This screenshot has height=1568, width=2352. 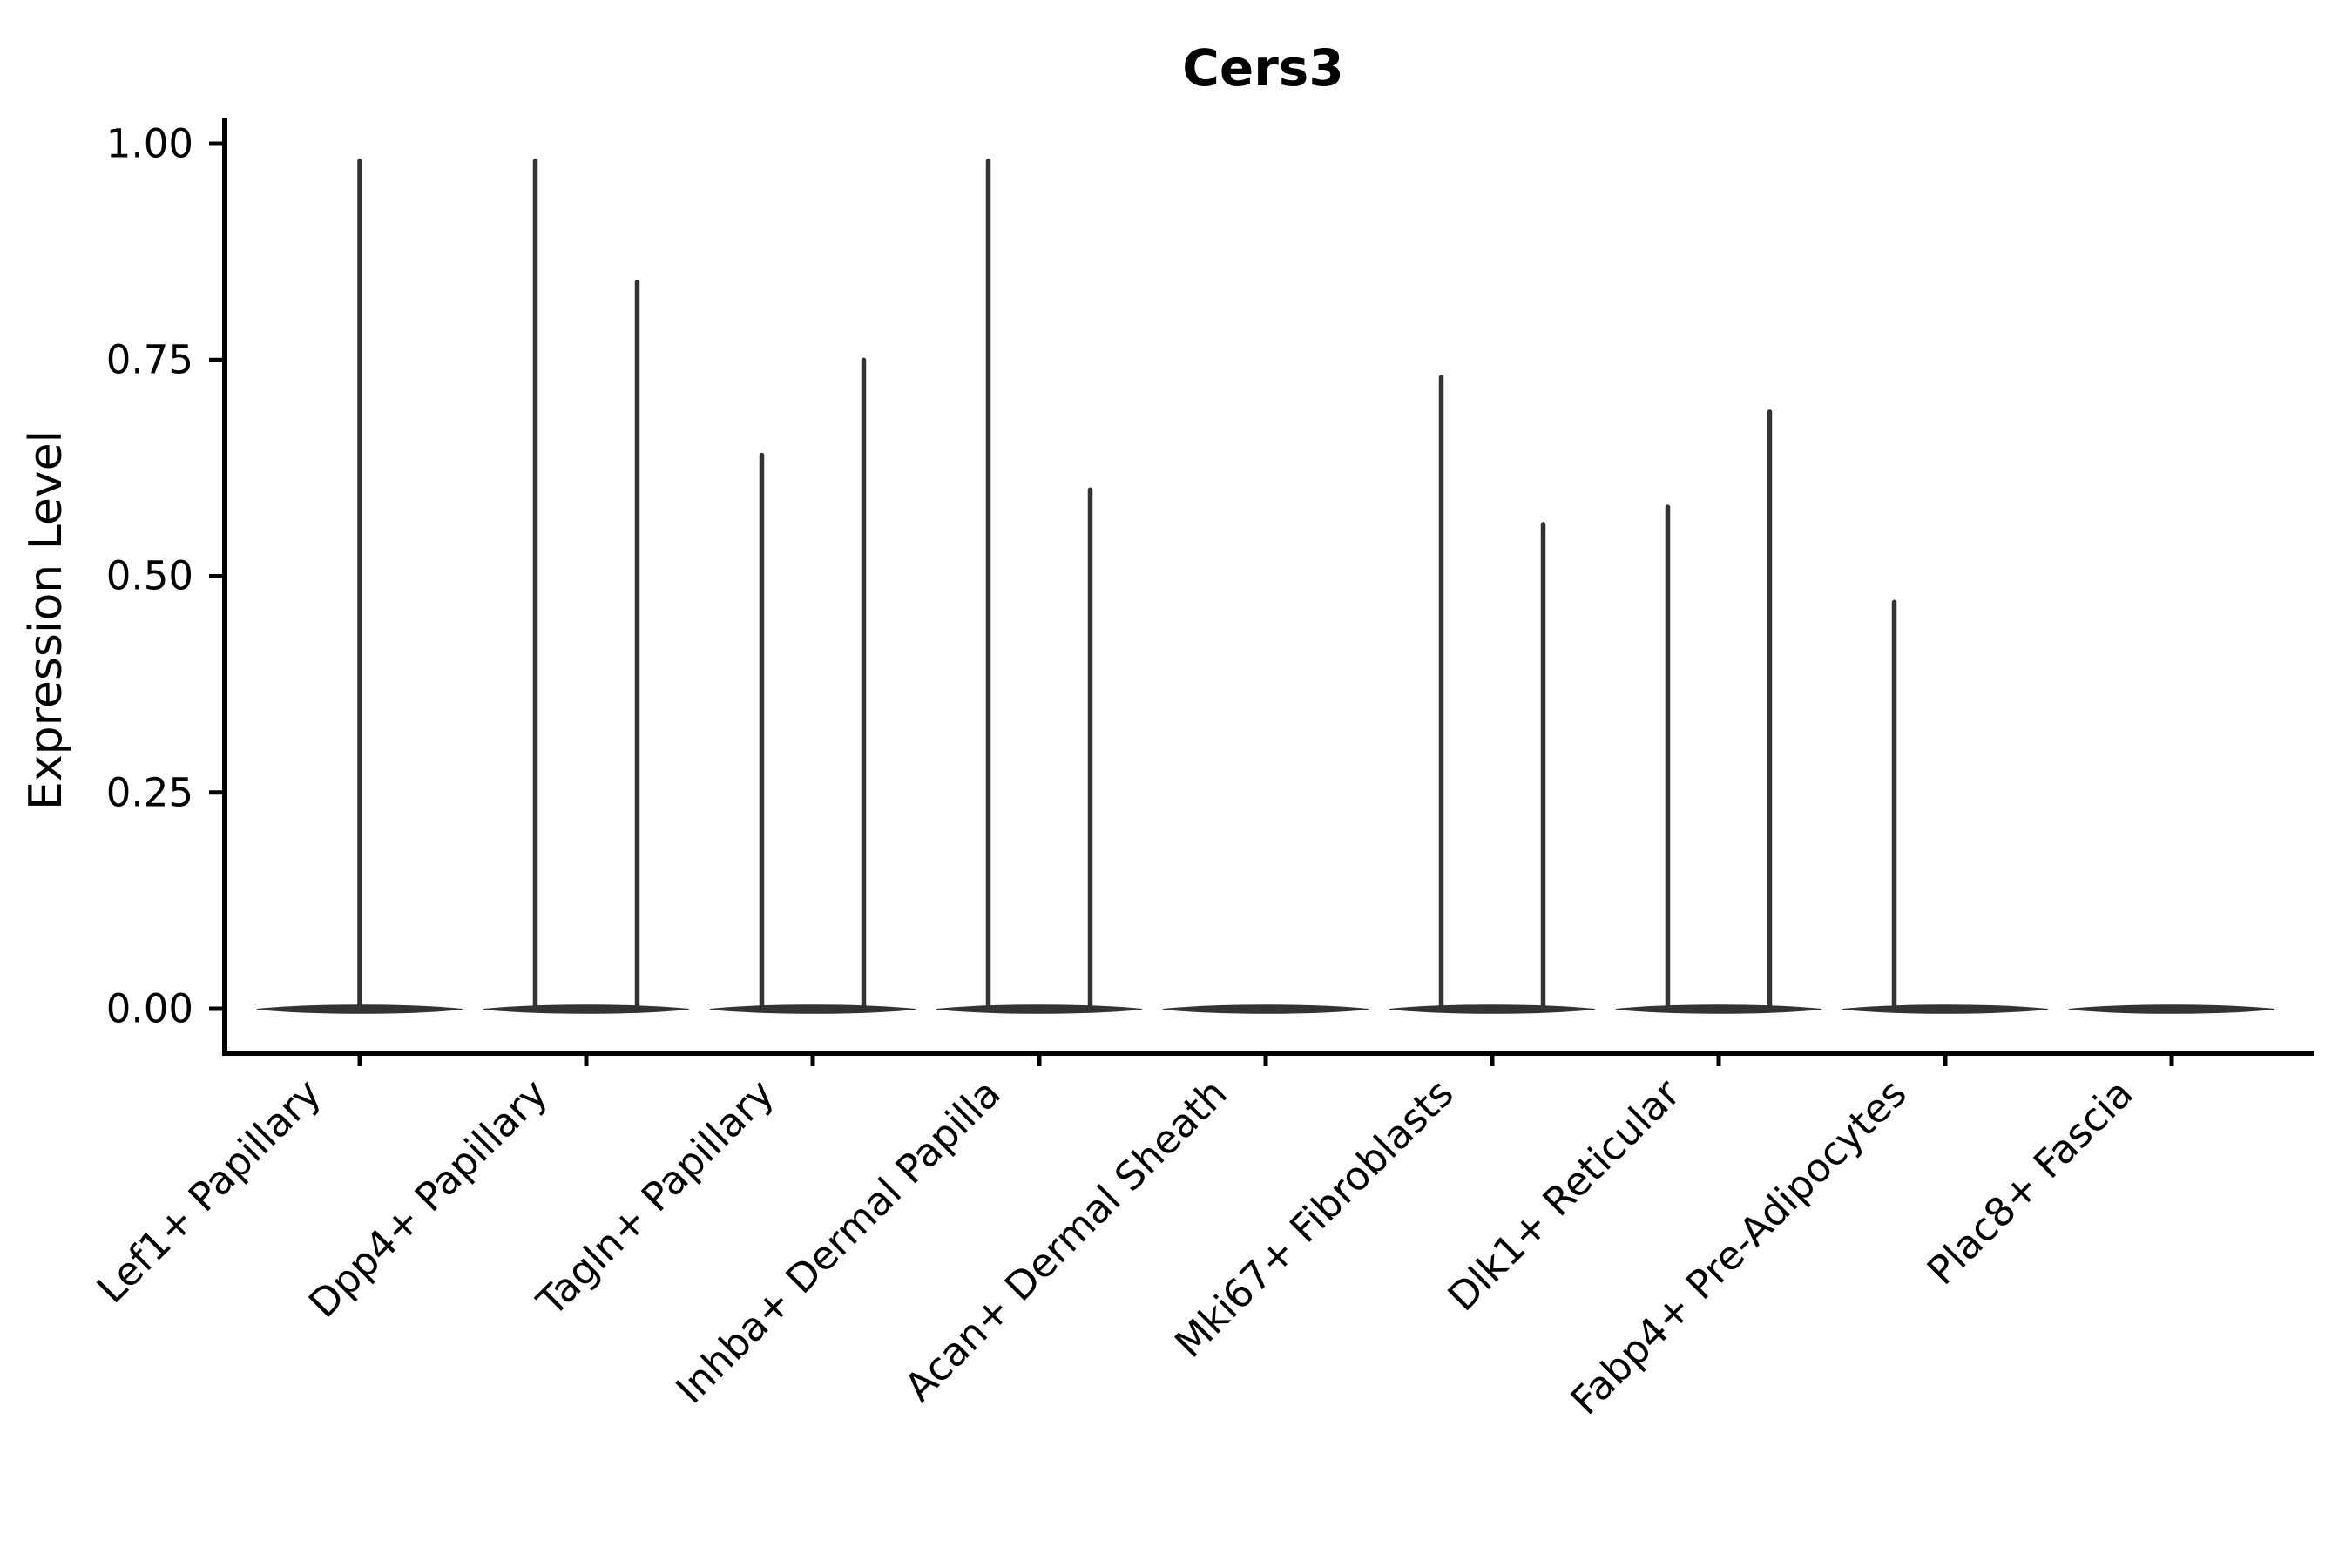 What do you see at coordinates (209, 1191) in the screenshot?
I see `x-tick-label: Lef1+ Papillary` at bounding box center [209, 1191].